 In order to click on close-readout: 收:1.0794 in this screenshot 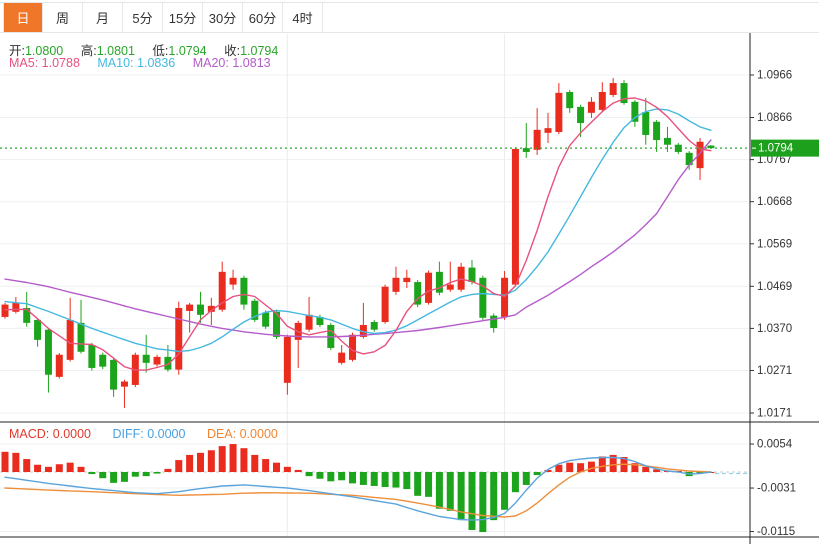, I will do `click(251, 51)`.